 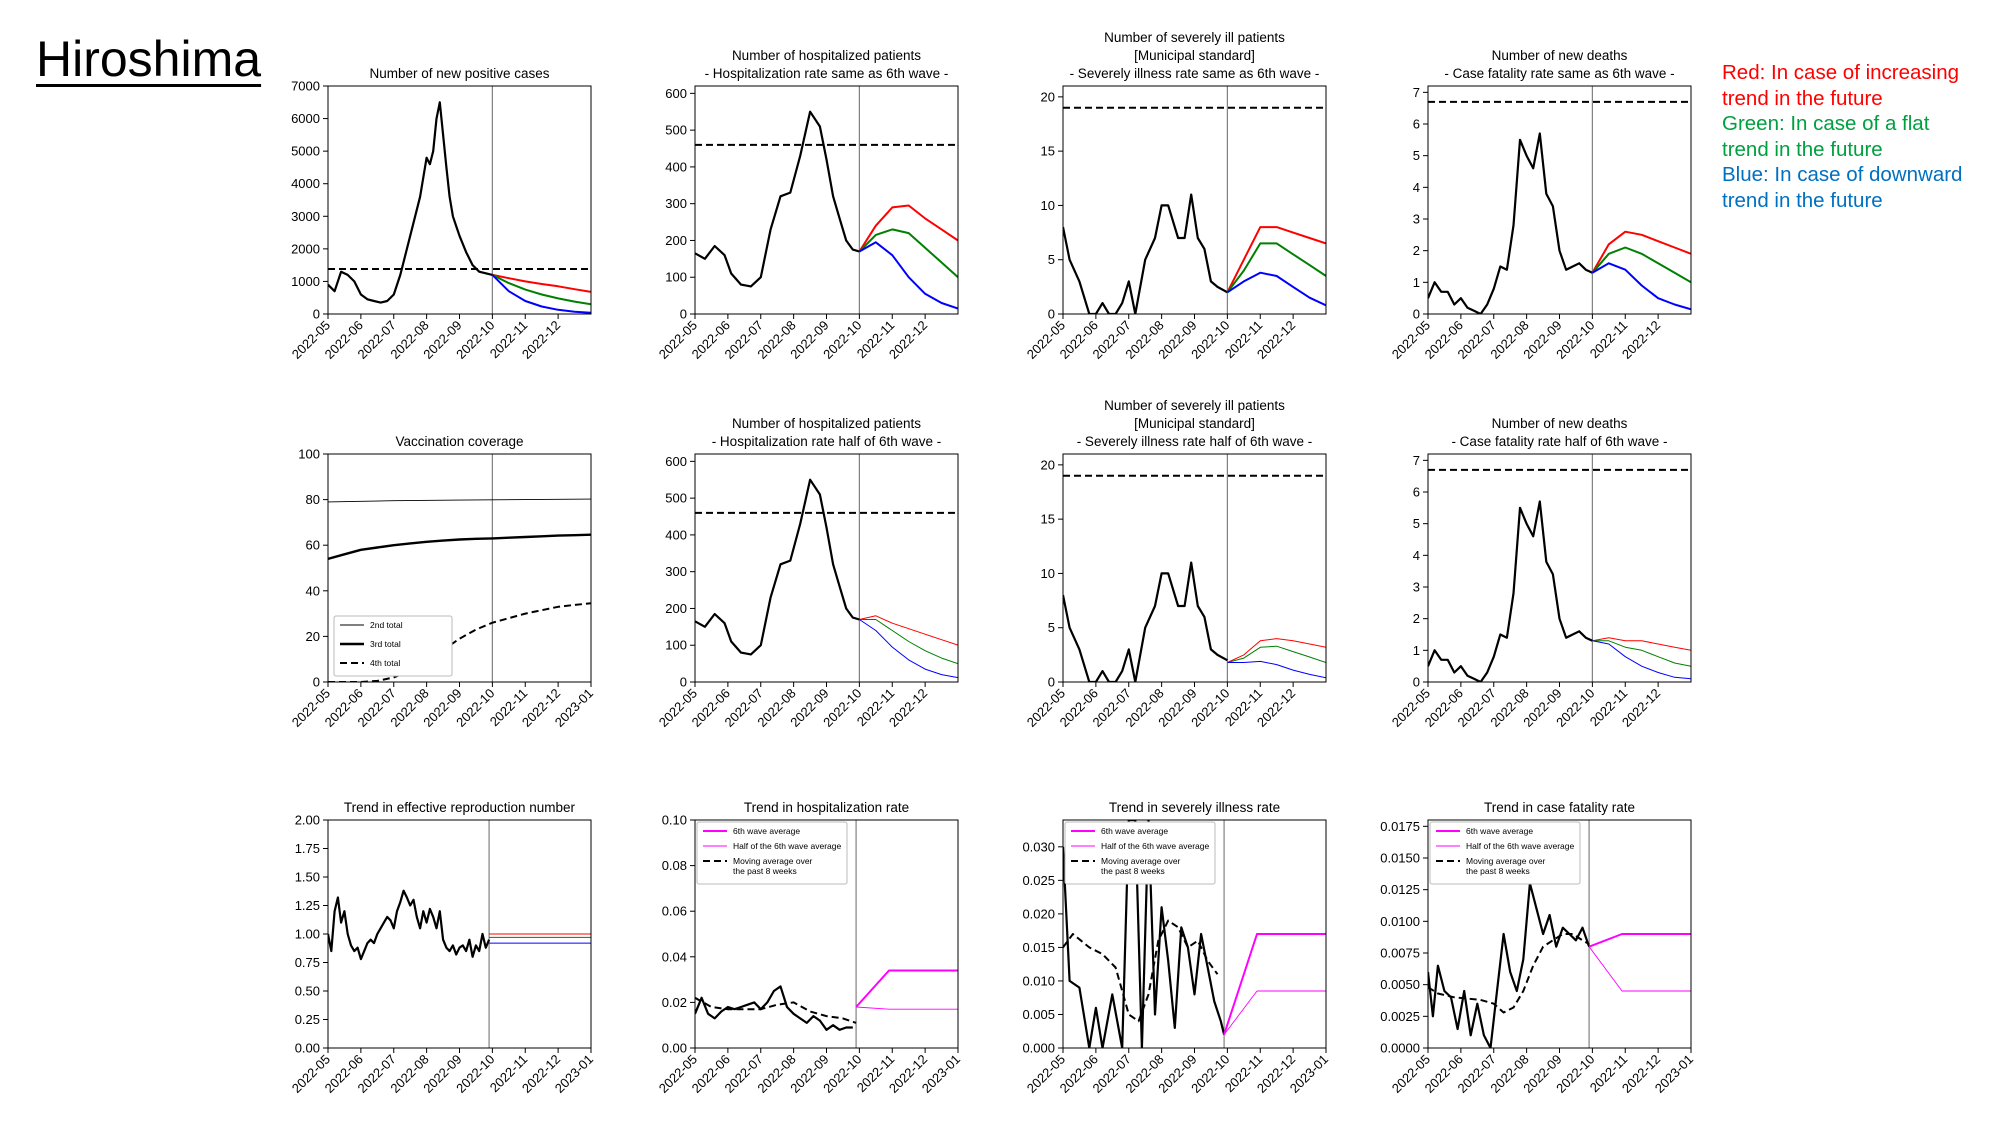 What do you see at coordinates (676, 534) in the screenshot?
I see `y-tick-label: 400` at bounding box center [676, 534].